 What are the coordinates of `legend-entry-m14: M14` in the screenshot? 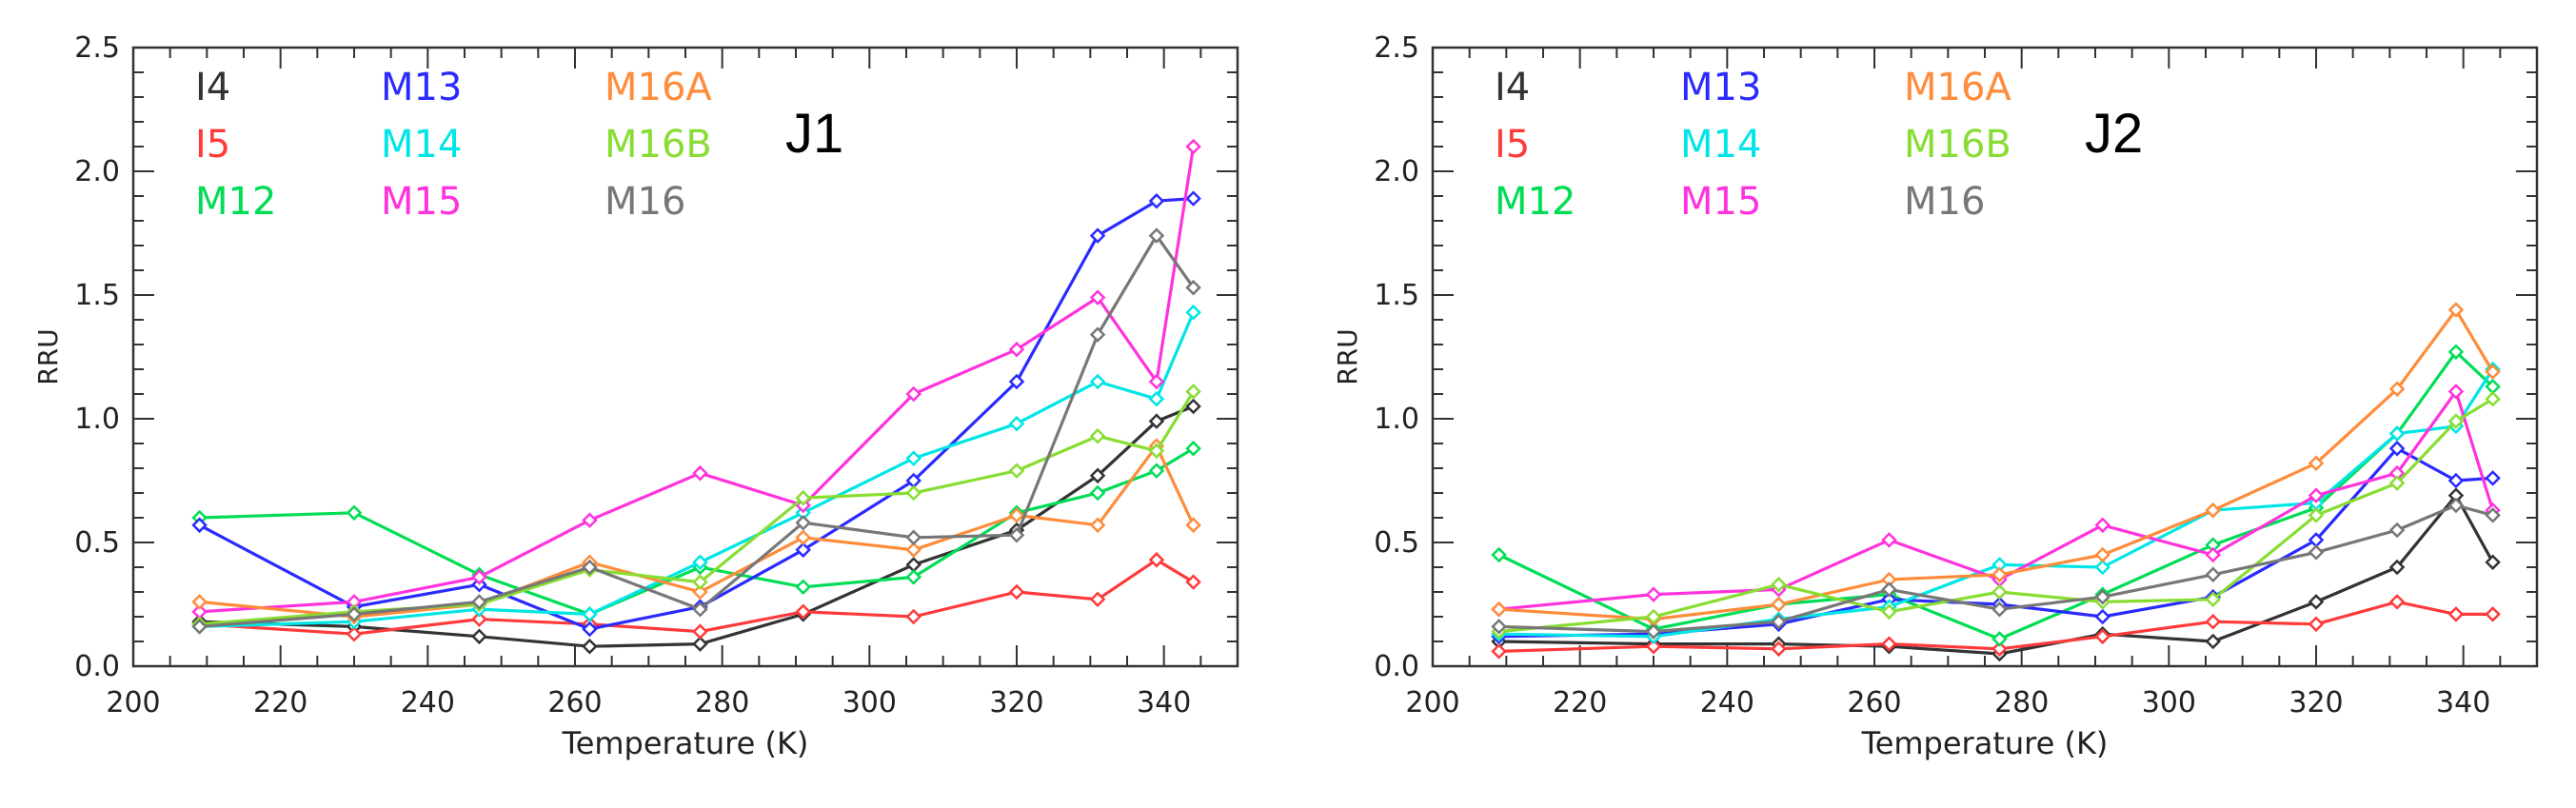 It's located at (421, 145).